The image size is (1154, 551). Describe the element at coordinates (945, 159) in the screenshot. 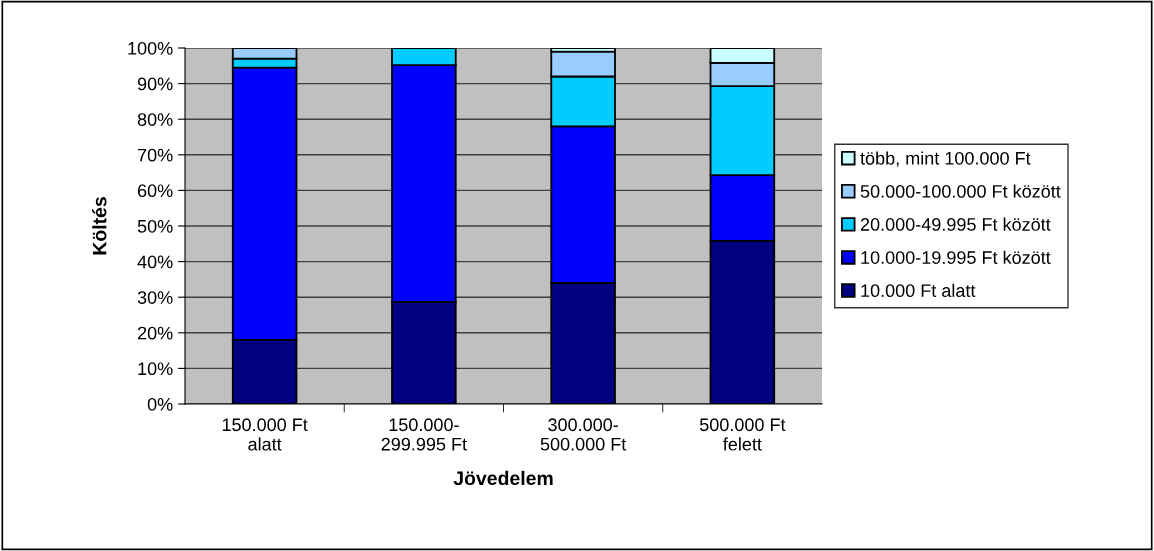

I see `legend-label: több, mint 100.000 Ft` at that location.